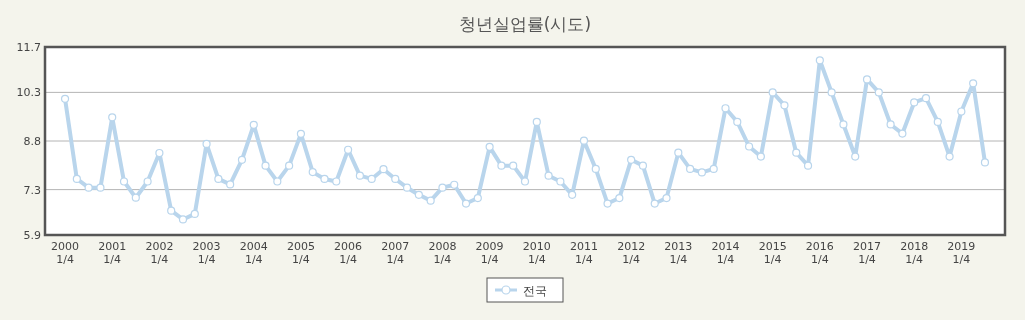  I want to click on x-tick-label: 2003 1/4, so click(206, 253).